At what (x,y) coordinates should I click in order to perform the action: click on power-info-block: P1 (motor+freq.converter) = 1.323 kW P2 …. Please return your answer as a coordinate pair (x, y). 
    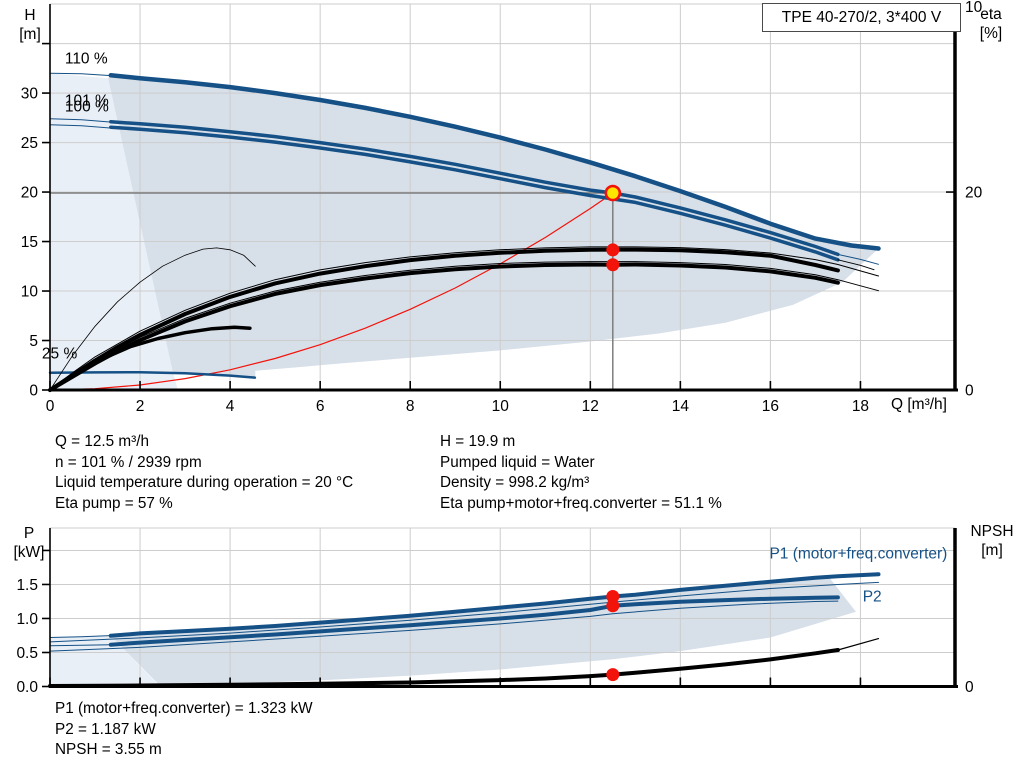
    Looking at the image, I should click on (184, 730).